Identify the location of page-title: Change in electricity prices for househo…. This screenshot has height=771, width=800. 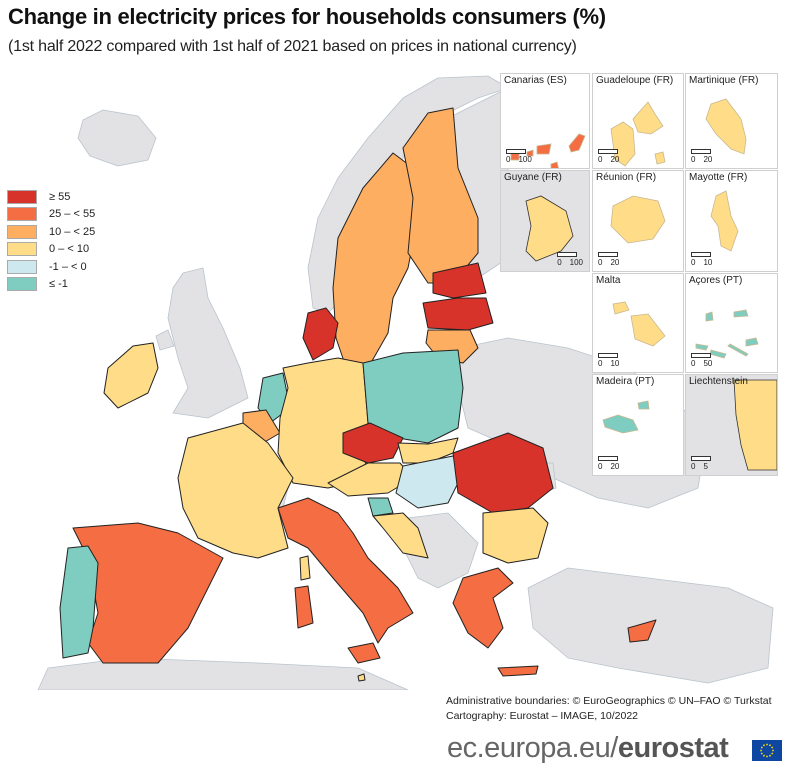
(307, 16).